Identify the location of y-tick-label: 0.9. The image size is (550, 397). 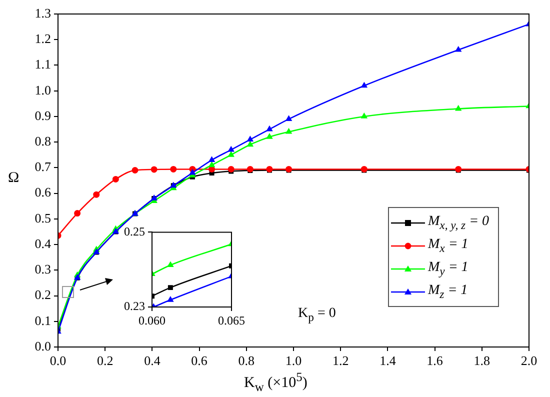
(42, 115).